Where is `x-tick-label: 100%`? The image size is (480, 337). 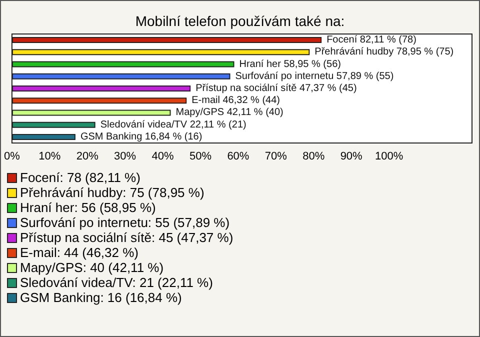 x-tick-label: 100% is located at coordinates (389, 156).